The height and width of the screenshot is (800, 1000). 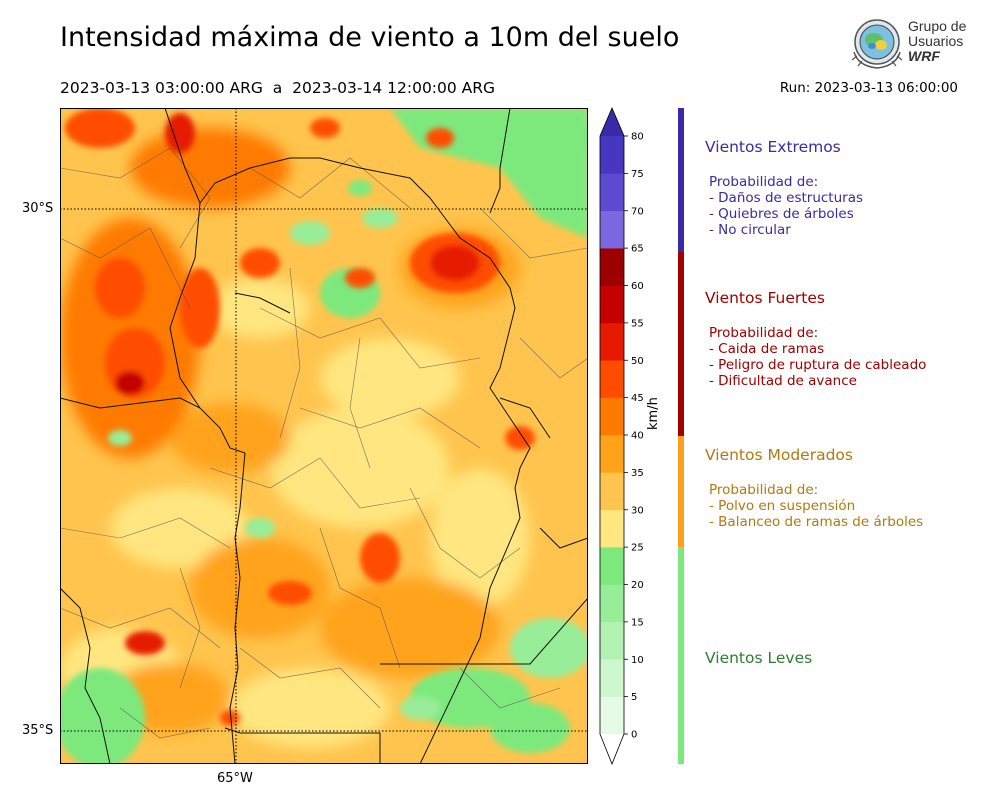 I want to click on colorbar: 0 5 10 15 20 25 30 35 40 45 50 55 60 65 70 75 80, so click(x=621, y=436).